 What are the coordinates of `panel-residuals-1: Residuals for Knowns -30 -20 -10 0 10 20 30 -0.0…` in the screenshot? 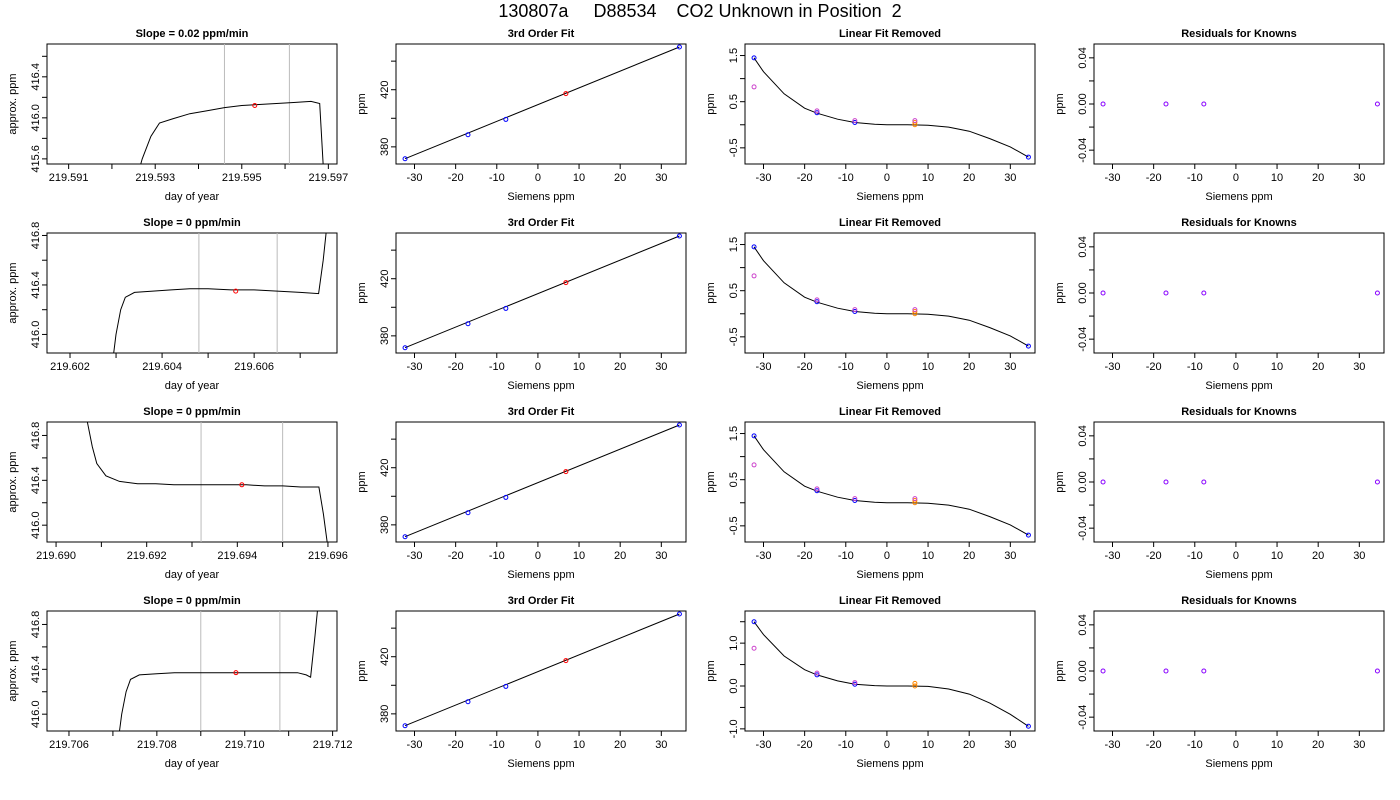 It's located at (1219, 115).